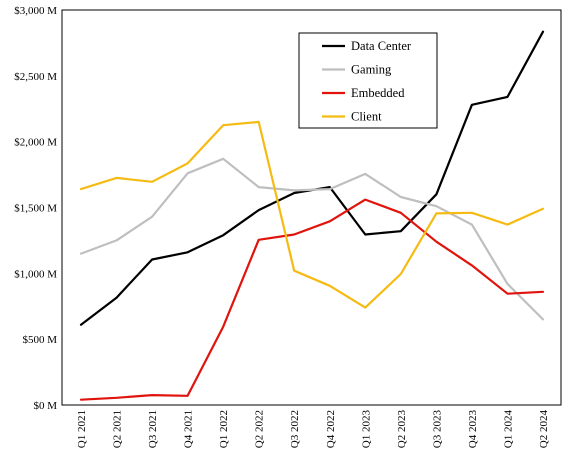 The image size is (578, 462). I want to click on x-tick-label: Q1 2023, so click(366, 429).